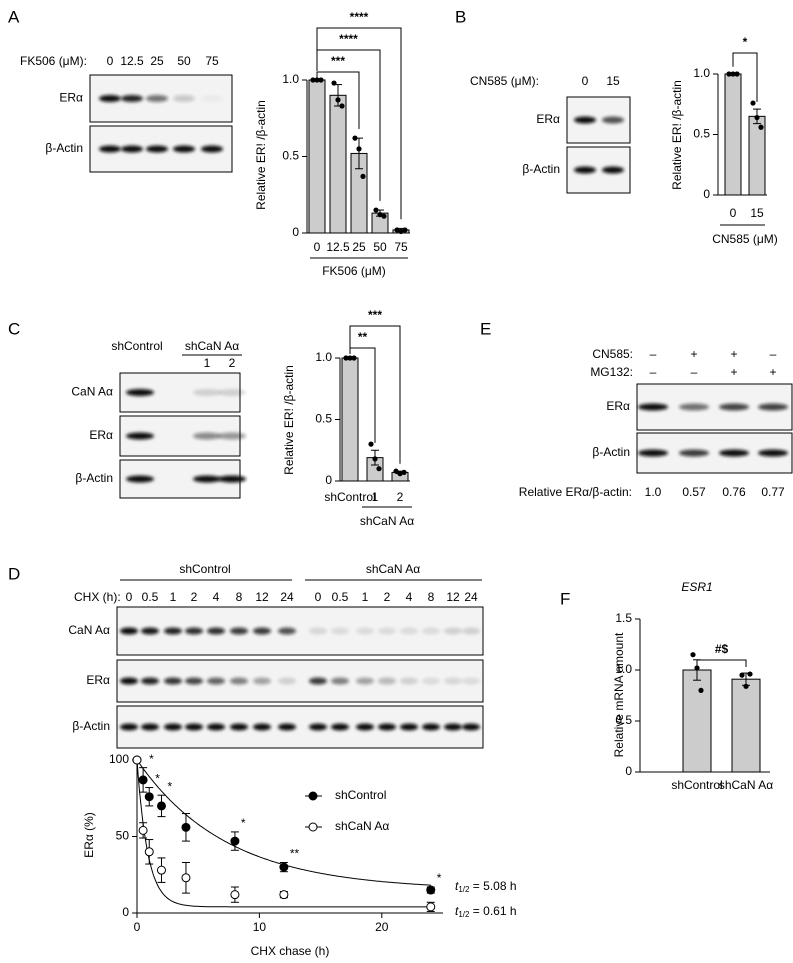  Describe the element at coordinates (375, 497) in the screenshot. I see `x-tick-label: 1` at that location.